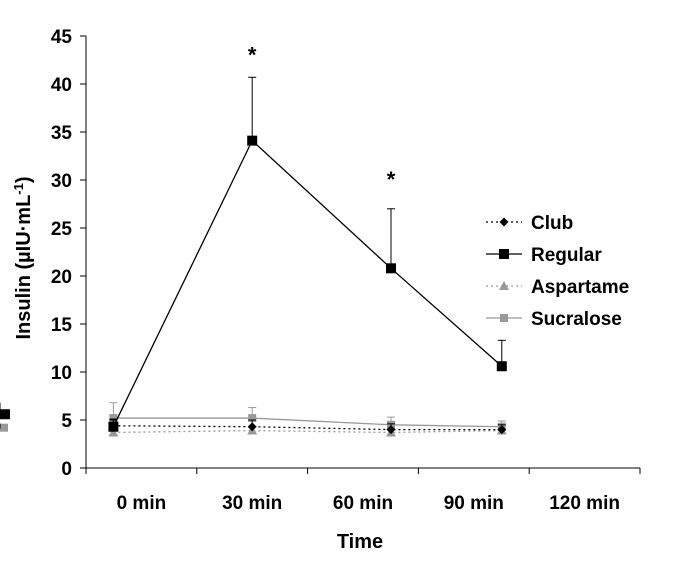 The height and width of the screenshot is (571, 678). I want to click on y-tick-label: 25, so click(62, 229).